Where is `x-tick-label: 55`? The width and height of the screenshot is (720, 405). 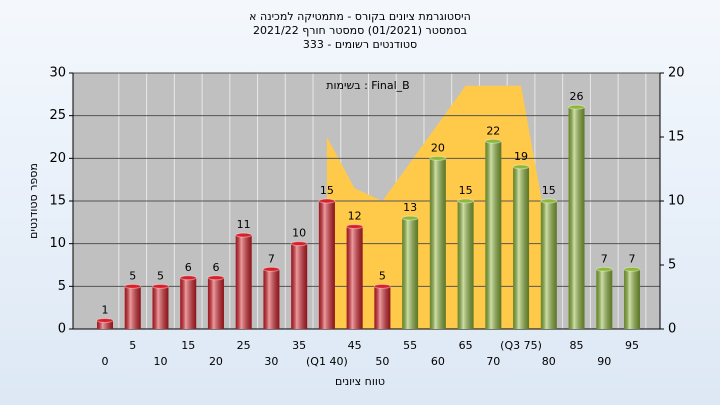
x-tick-label: 55 is located at coordinates (410, 345).